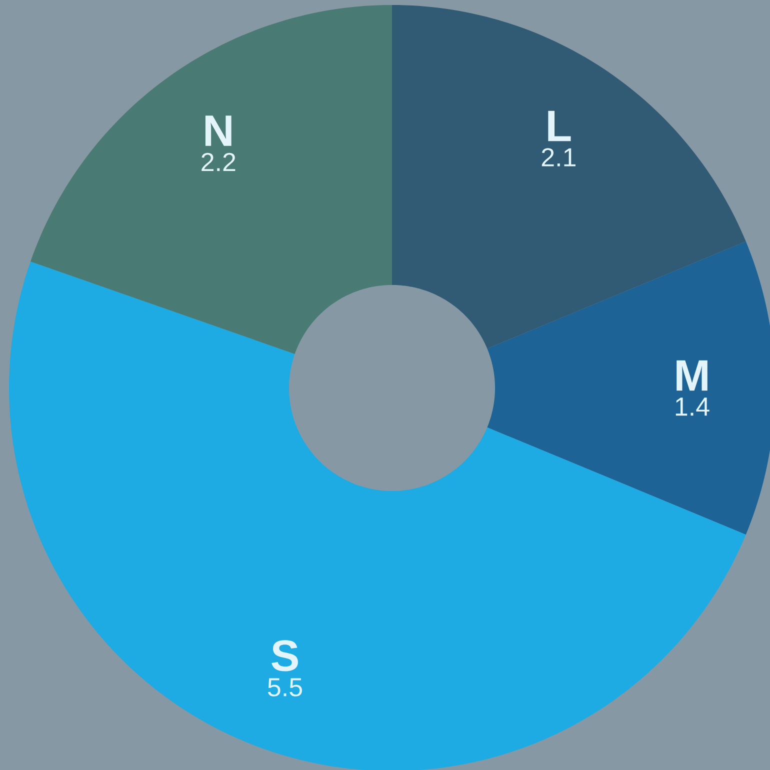 The image size is (770, 770). Describe the element at coordinates (559, 157) in the screenshot. I see `data-label: 2.1` at that location.